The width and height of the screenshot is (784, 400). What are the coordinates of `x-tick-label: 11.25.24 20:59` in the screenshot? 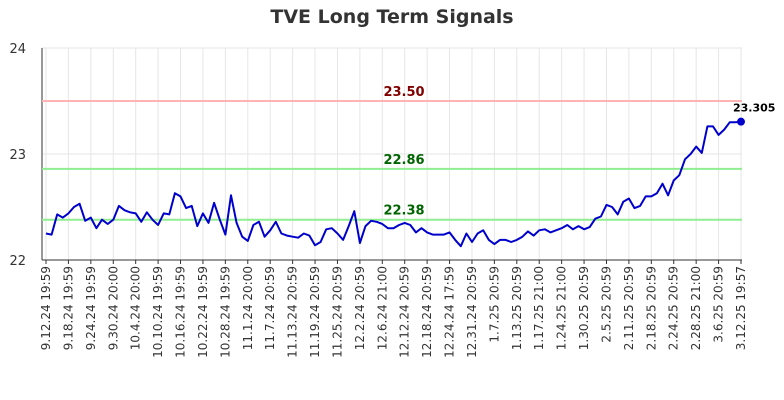 It's located at (337, 312).